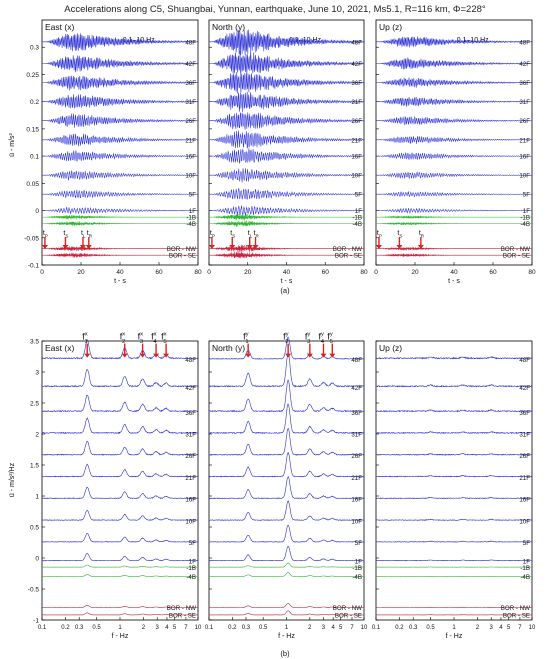  Describe the element at coordinates (454, 156) in the screenshot. I see `trace-16F` at that location.